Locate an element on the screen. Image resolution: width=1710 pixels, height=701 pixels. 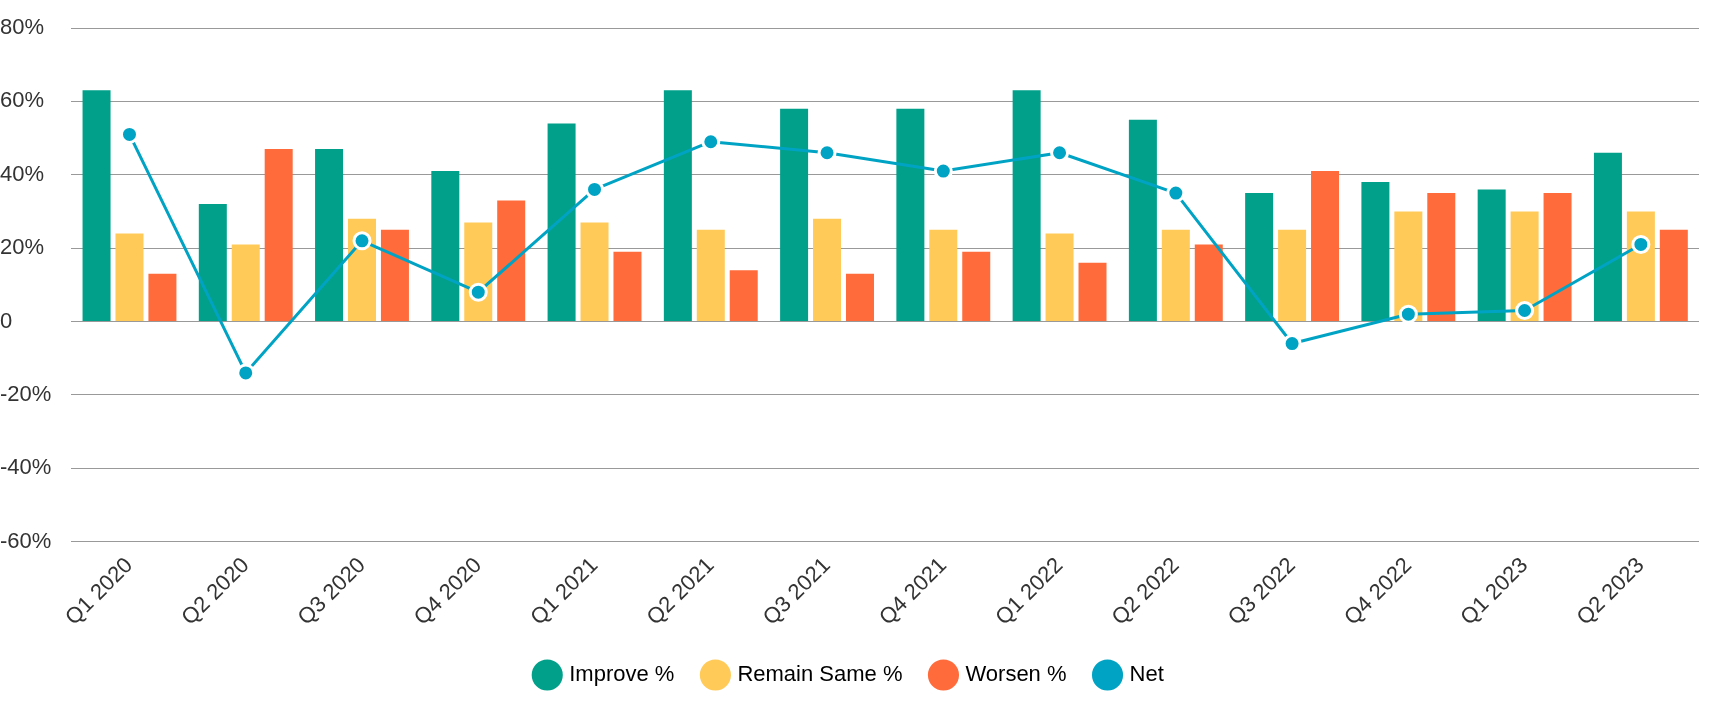
y-tick-label: 40% is located at coordinates (22, 173).